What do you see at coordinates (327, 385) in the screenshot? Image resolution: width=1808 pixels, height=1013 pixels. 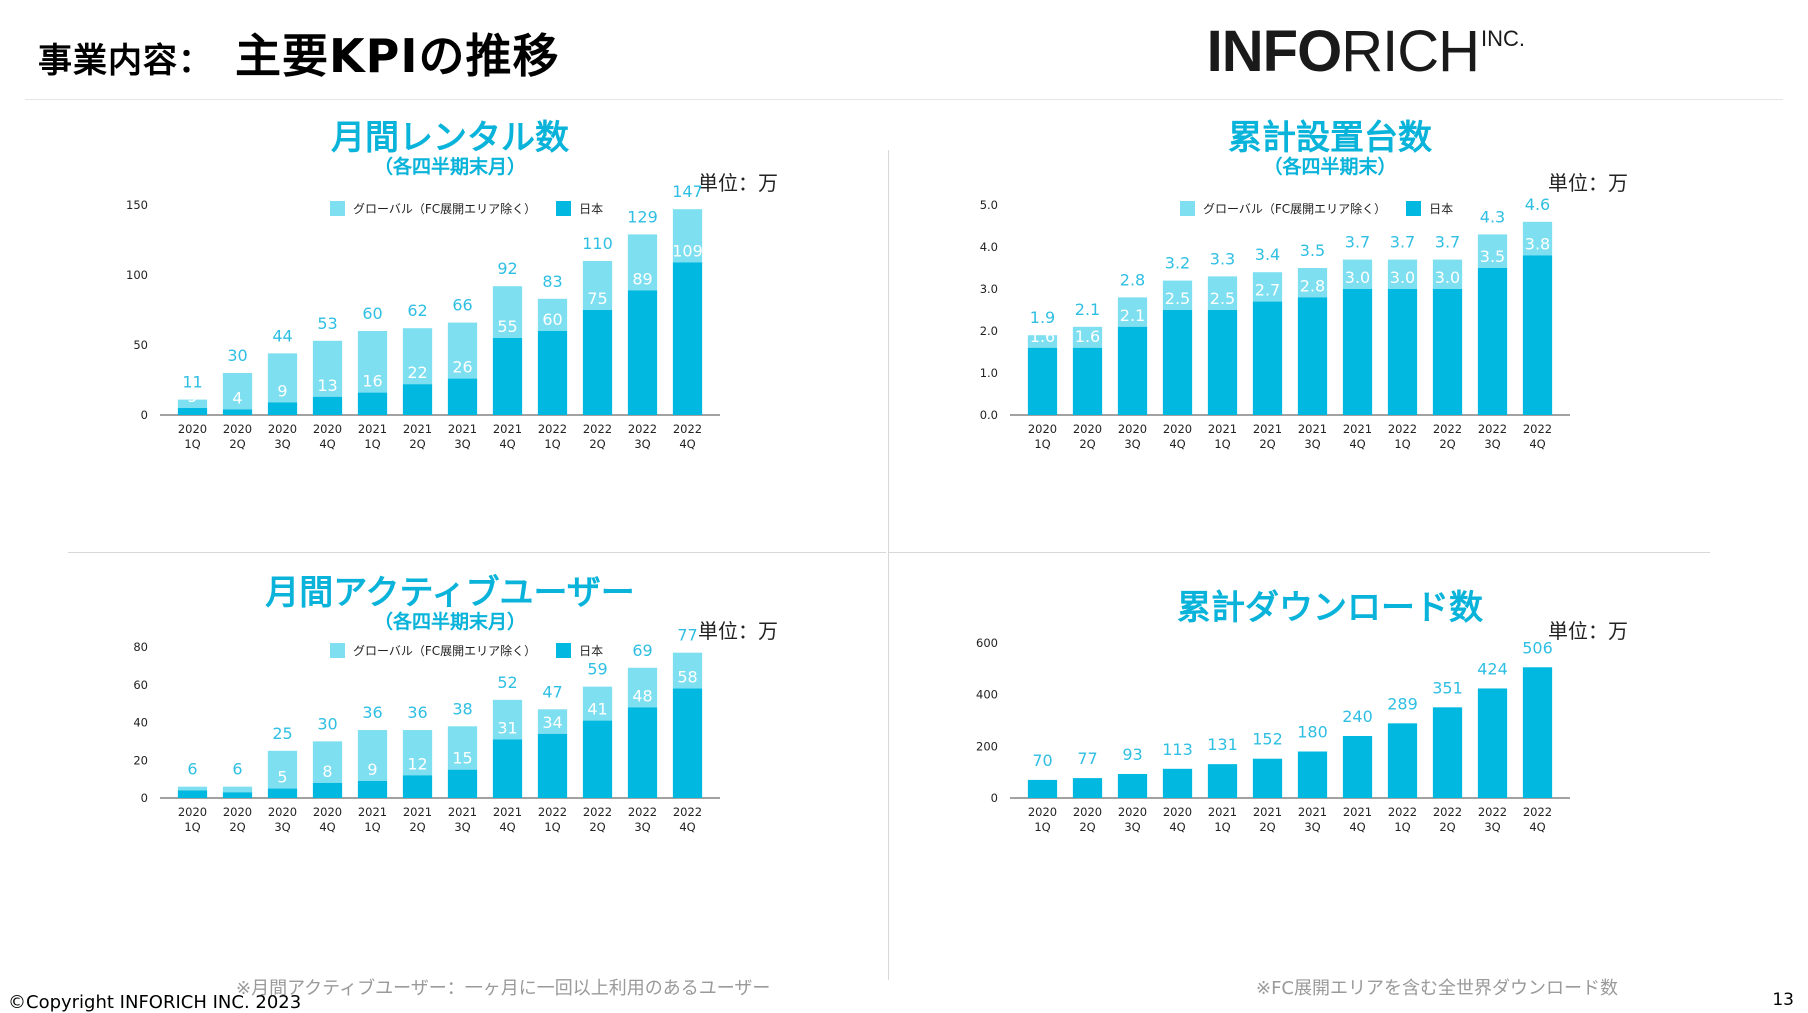 I see `data-label-japan: 13` at bounding box center [327, 385].